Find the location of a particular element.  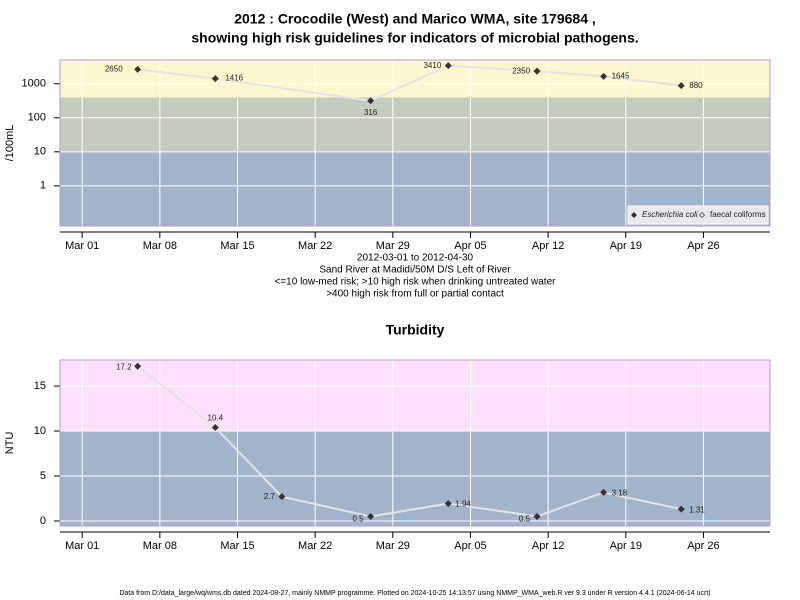

data-label: 1416 is located at coordinates (234, 78).